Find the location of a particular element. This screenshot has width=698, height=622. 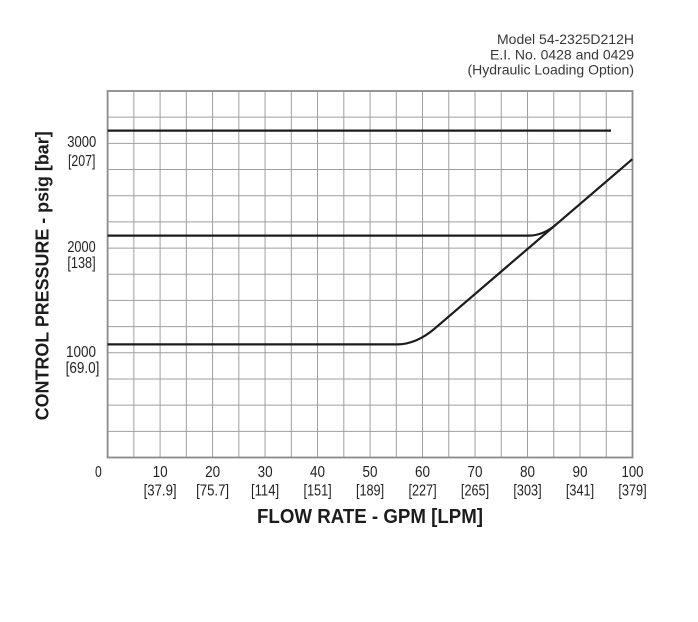

svg-text: [341] is located at coordinates (580, 490).